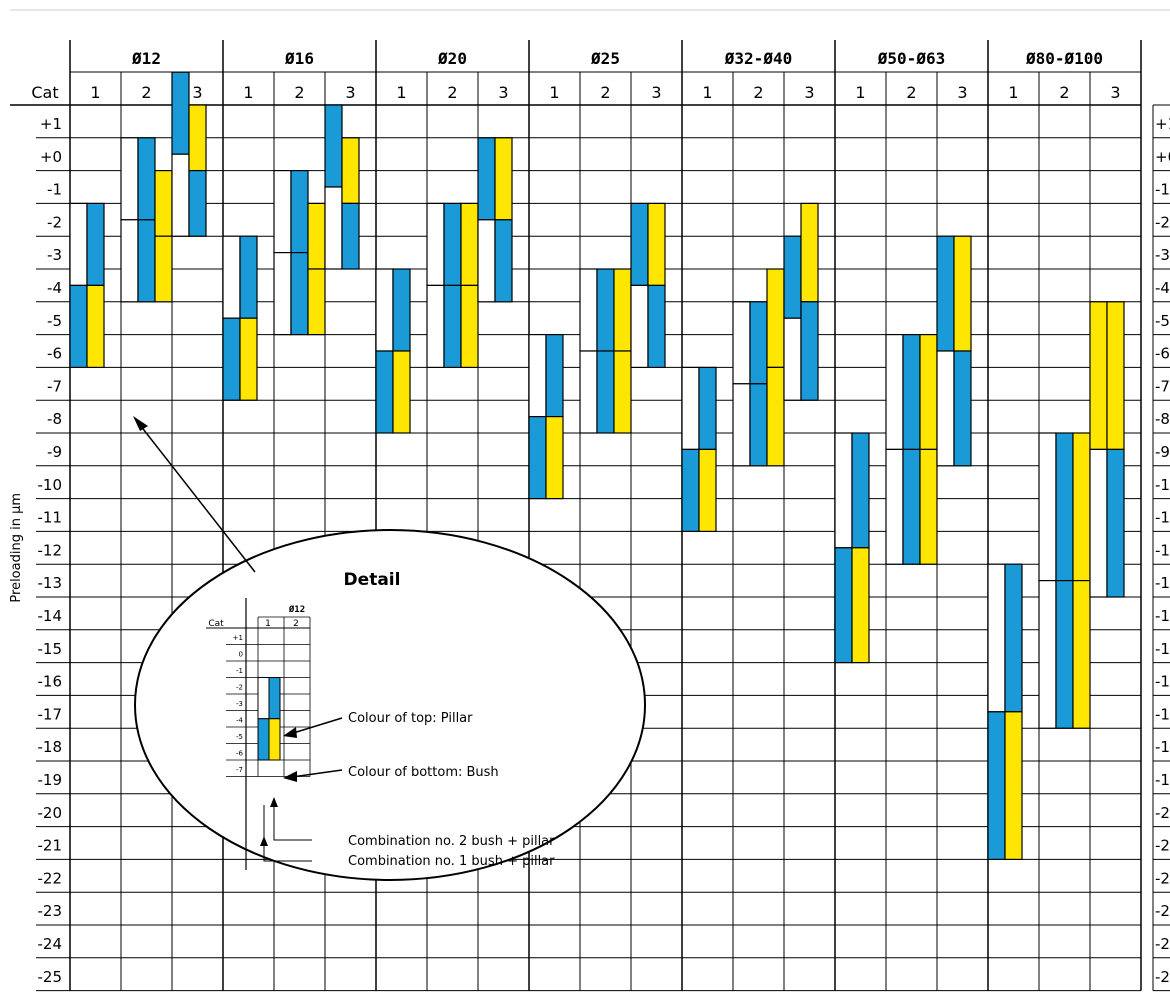 Image resolution: width=1170 pixels, height=1008 pixels. Describe the element at coordinates (1162, 485) in the screenshot. I see `y-tick-label-right: -10` at that location.